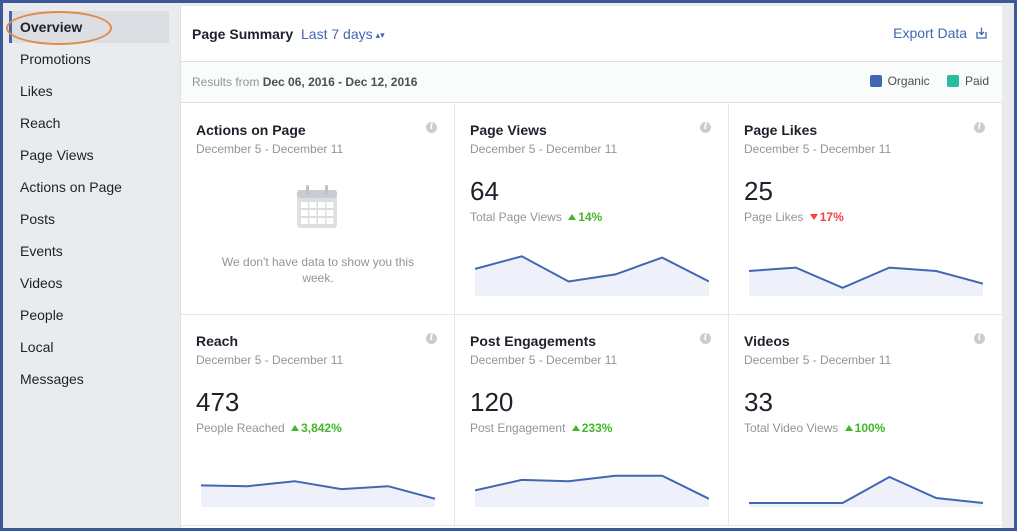 The width and height of the screenshot is (1017, 531). I want to click on sidebar-item-label: Likes, so click(36, 91).